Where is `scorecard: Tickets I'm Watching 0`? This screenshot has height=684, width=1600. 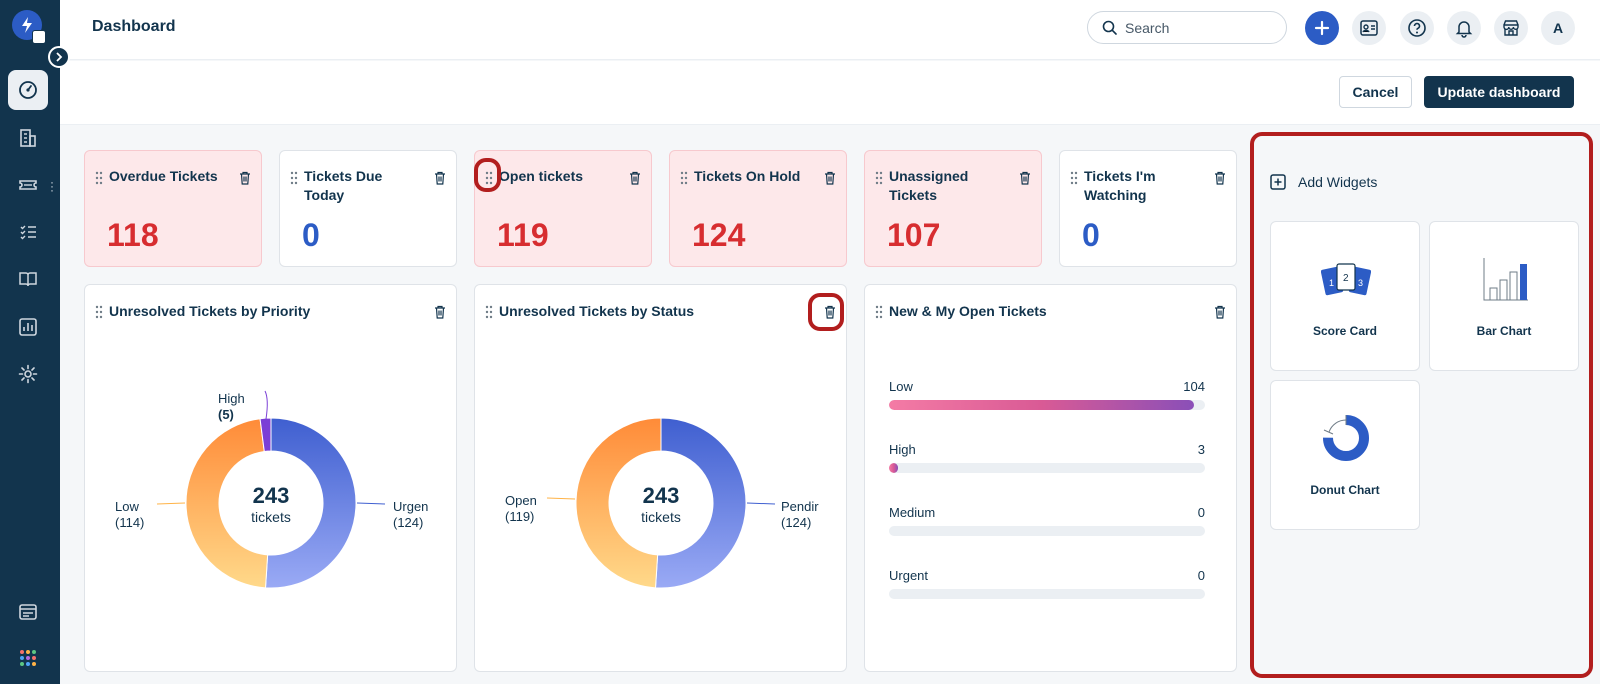 scorecard: Tickets I'm Watching 0 is located at coordinates (1148, 208).